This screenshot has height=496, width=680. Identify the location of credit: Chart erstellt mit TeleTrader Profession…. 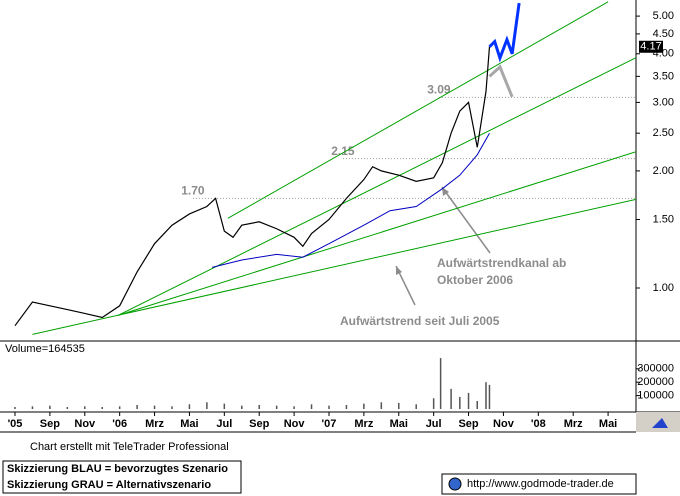
(129, 447).